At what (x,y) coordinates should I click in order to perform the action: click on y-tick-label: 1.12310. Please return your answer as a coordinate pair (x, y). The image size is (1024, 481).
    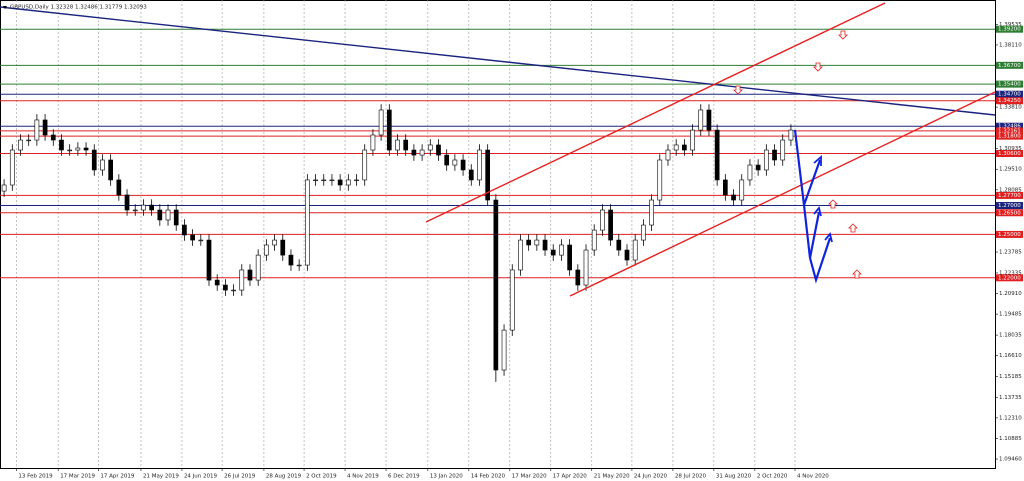
    Looking at the image, I should click on (1010, 418).